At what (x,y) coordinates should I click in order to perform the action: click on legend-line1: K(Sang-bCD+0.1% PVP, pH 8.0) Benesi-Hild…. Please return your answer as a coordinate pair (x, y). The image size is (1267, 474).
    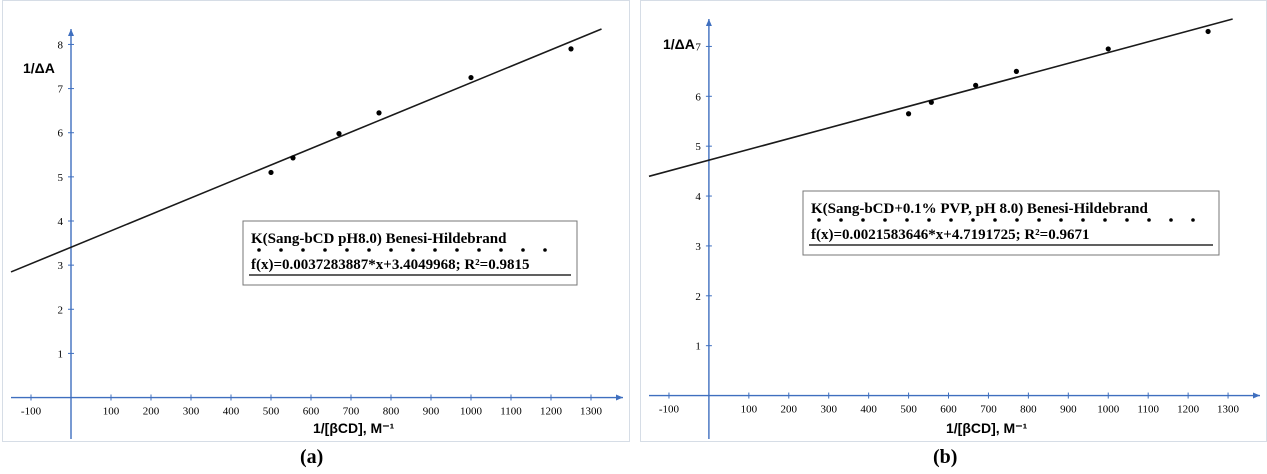
    Looking at the image, I should click on (979, 209).